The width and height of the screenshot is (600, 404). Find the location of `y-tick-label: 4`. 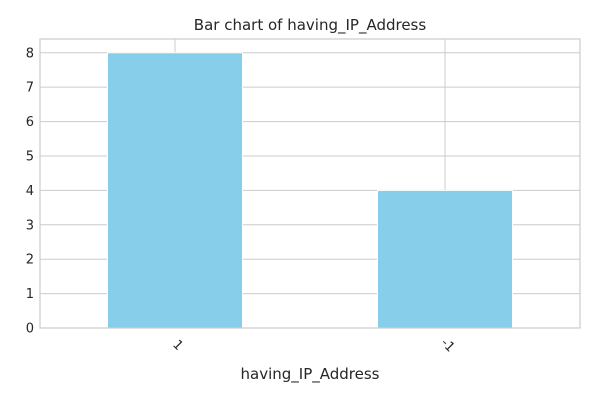

y-tick-label: 4 is located at coordinates (30, 191).